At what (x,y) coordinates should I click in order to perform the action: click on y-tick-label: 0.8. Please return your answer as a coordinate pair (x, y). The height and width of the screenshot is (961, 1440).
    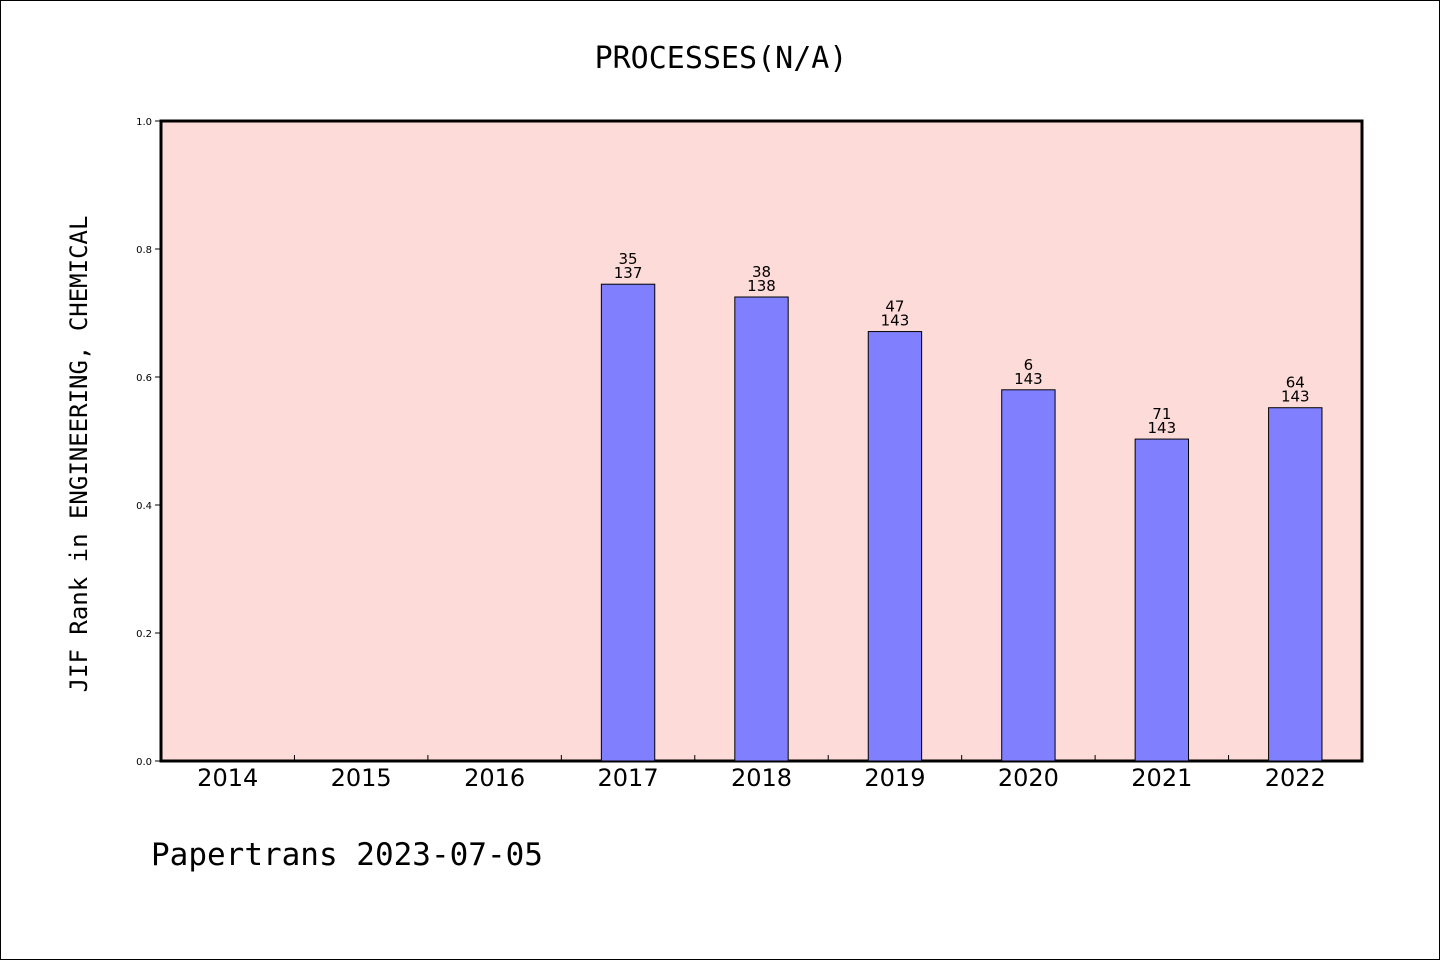
    Looking at the image, I should click on (144, 250).